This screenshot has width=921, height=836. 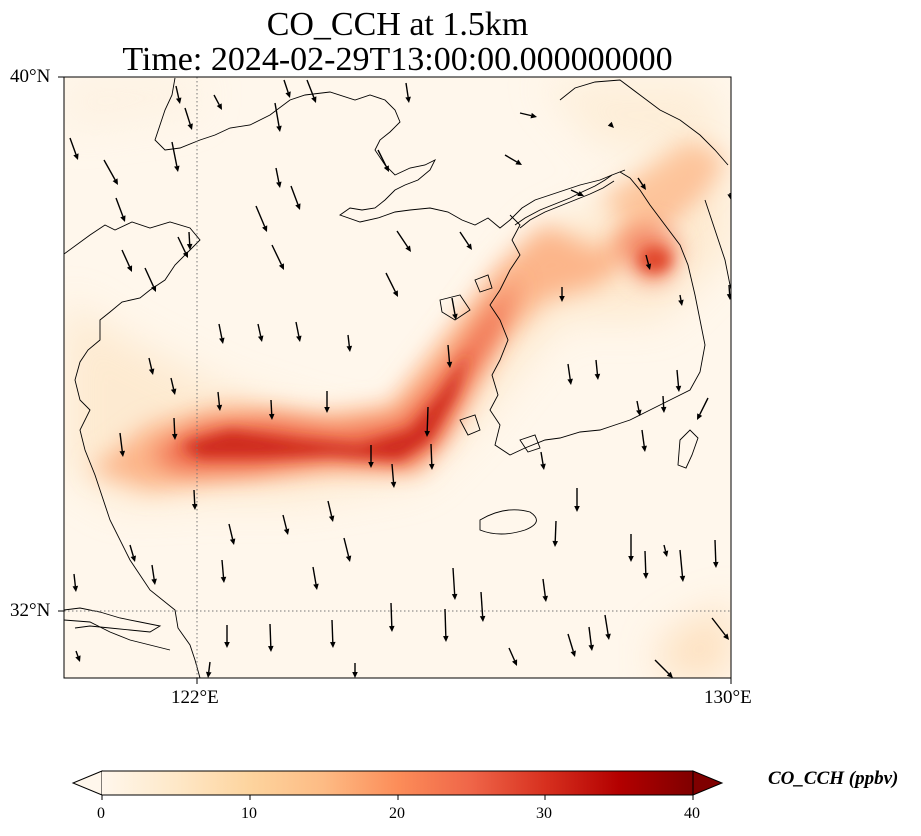 What do you see at coordinates (728, 697) in the screenshot?
I see `lon-tick-130E: 130°E` at bounding box center [728, 697].